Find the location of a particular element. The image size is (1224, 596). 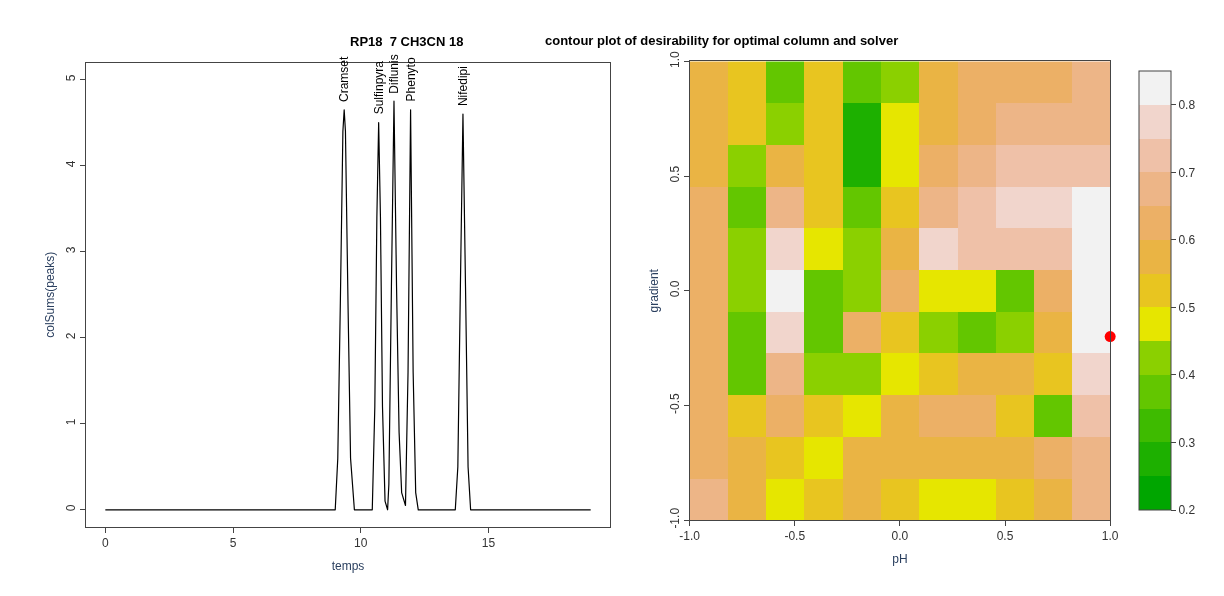

annotation: Phenyto is located at coordinates (410, 79).